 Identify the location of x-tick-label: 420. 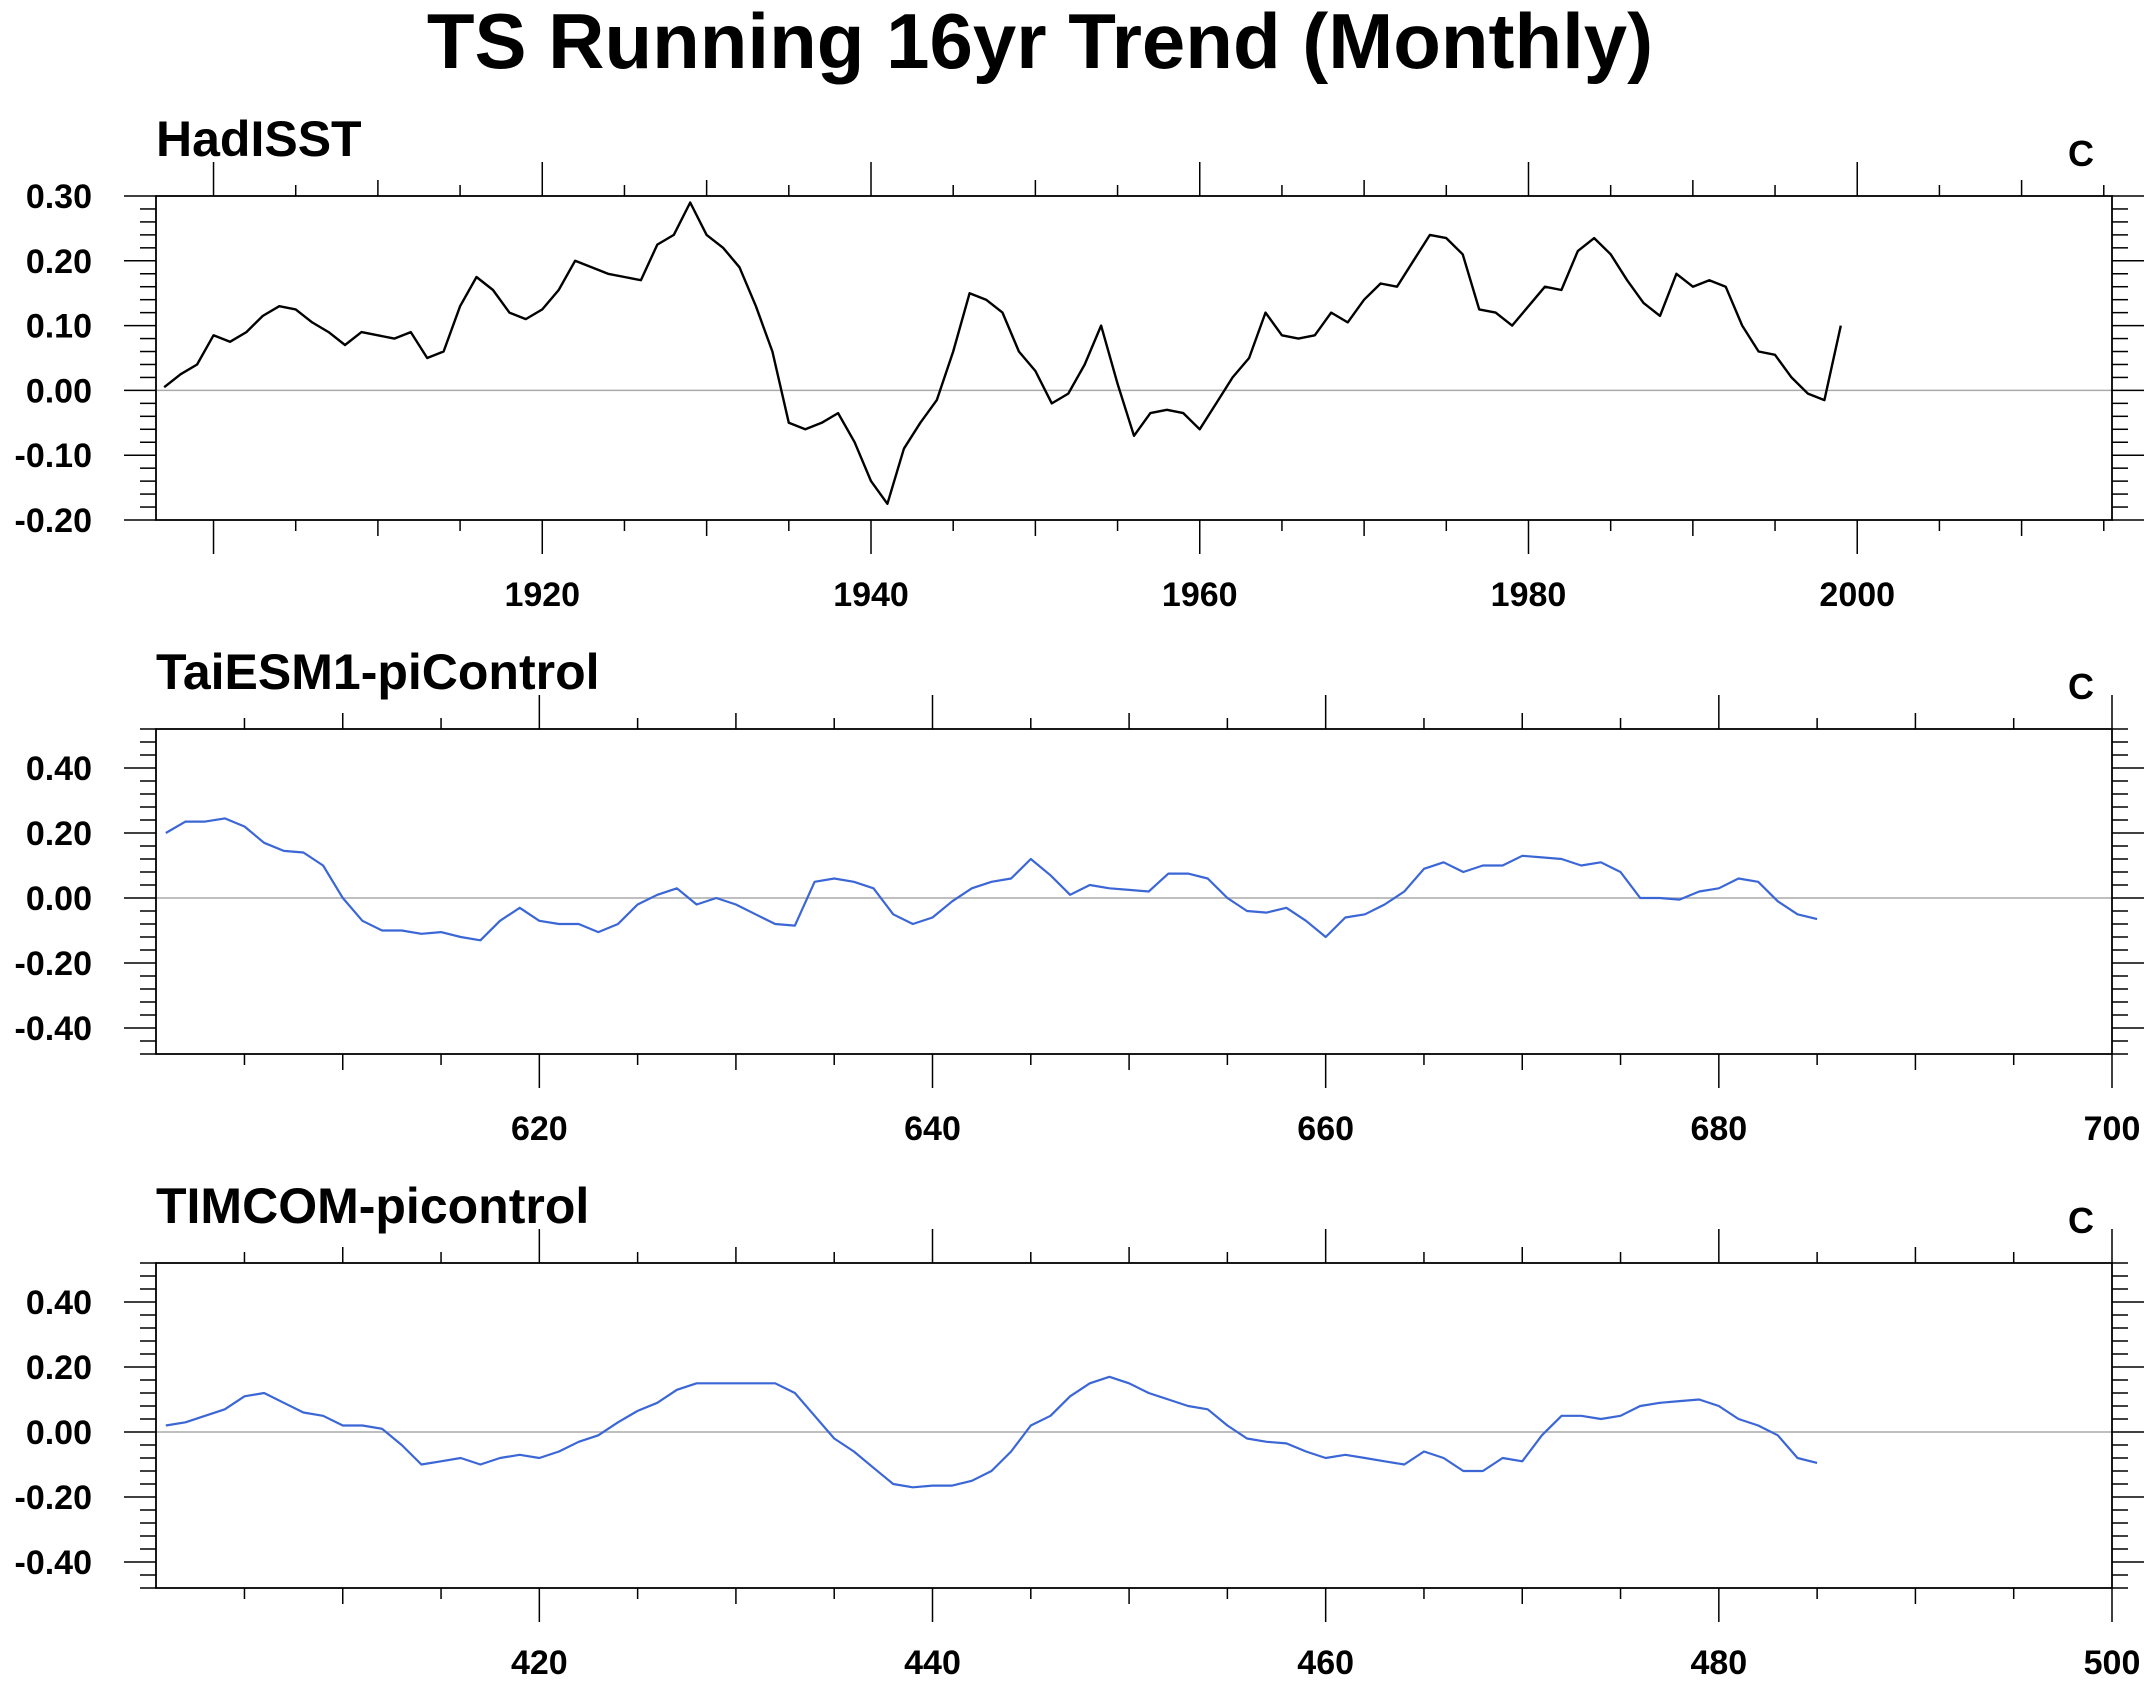
(539, 1663).